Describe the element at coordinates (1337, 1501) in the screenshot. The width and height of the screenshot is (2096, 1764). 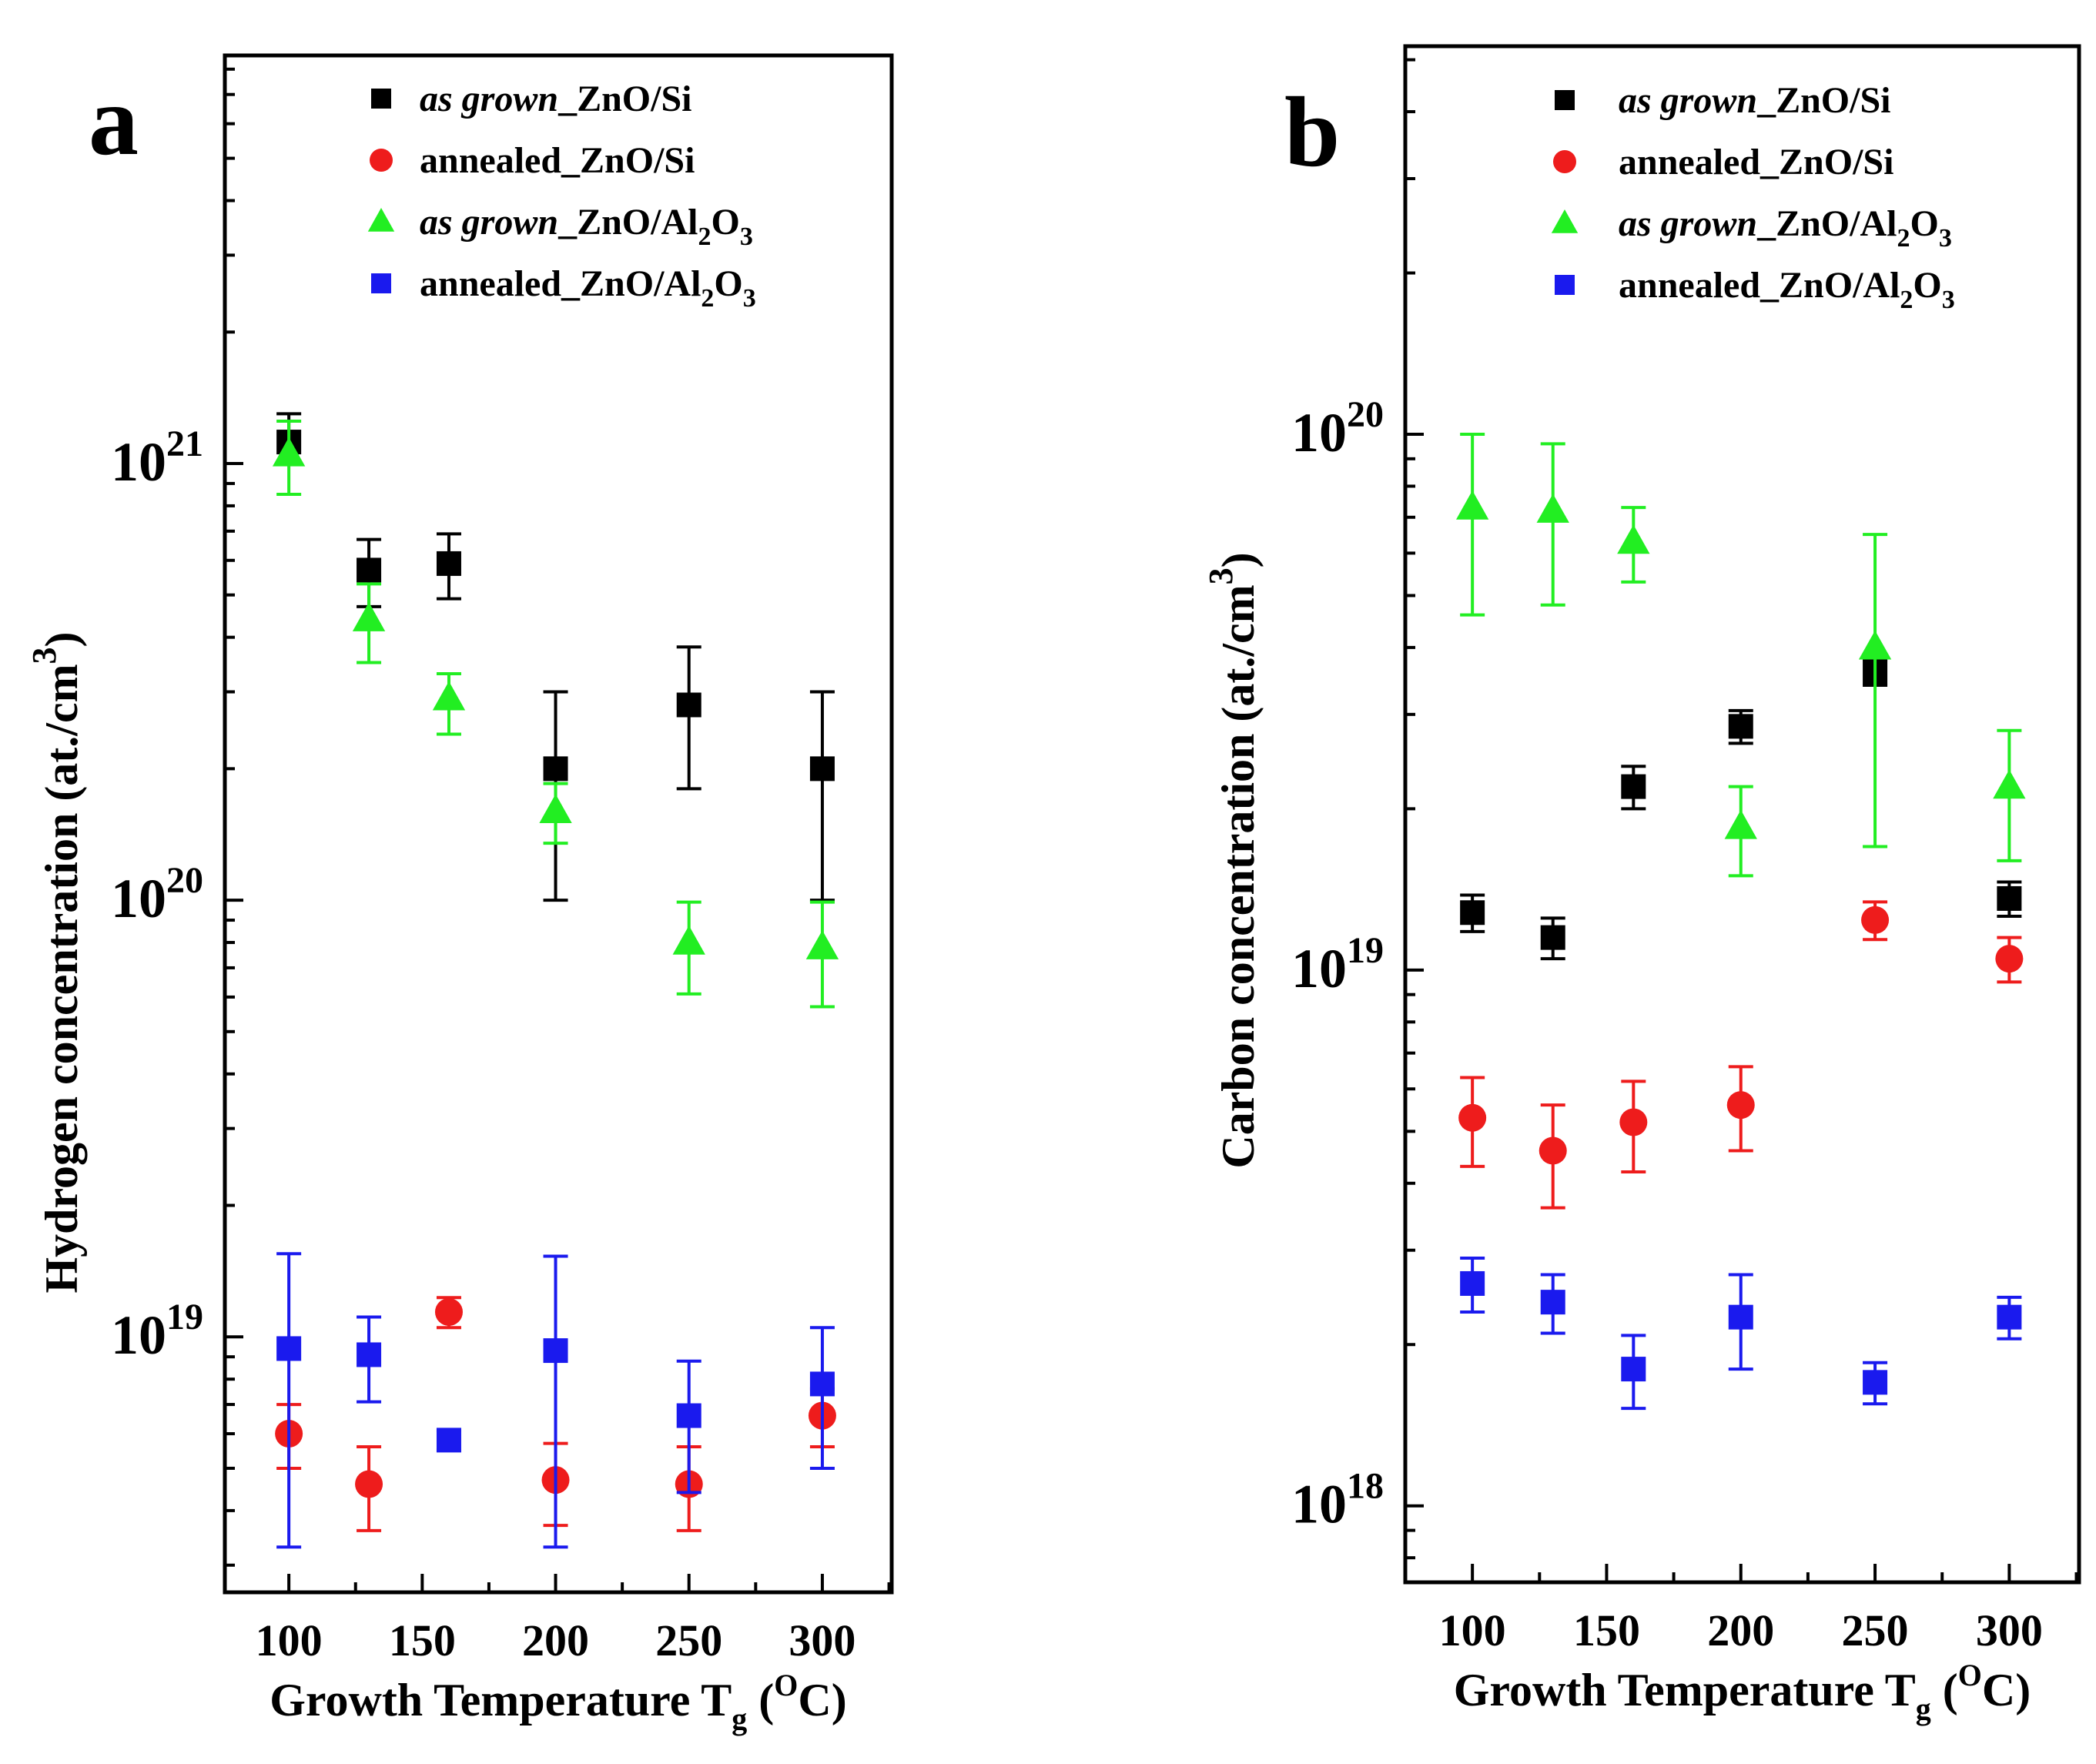
I see `y-tick-label: 1018` at that location.